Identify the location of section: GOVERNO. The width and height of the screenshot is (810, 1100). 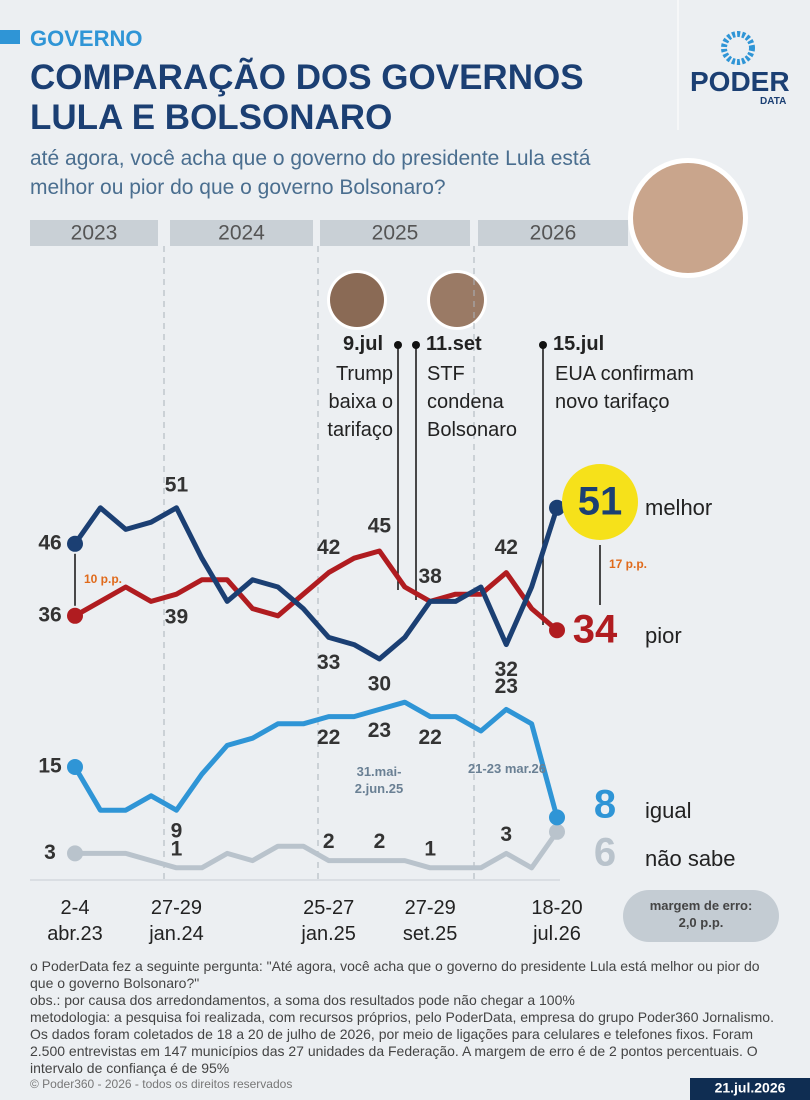
(86, 38).